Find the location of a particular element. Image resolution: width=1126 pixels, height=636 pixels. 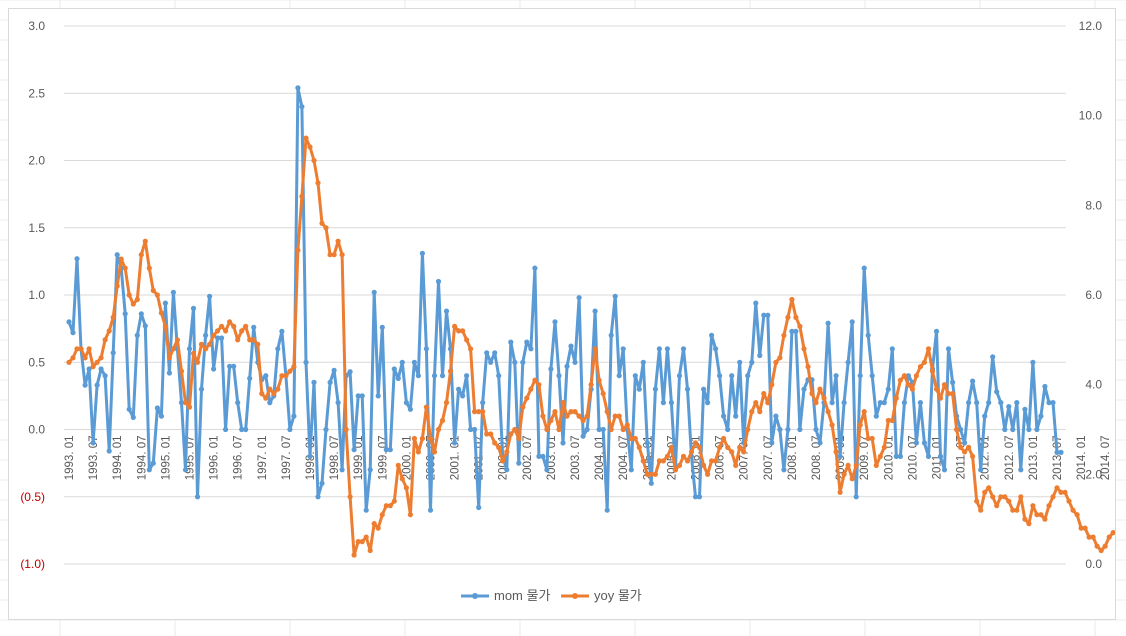

x-tick-label: 2009. 07 is located at coordinates (865, 458).